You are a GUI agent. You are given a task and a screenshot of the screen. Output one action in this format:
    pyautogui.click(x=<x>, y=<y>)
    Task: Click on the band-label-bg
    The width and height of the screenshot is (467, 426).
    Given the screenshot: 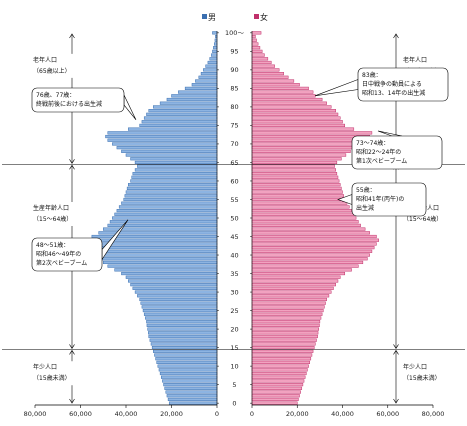 What is the action you would take?
    pyautogui.click(x=58, y=65)
    